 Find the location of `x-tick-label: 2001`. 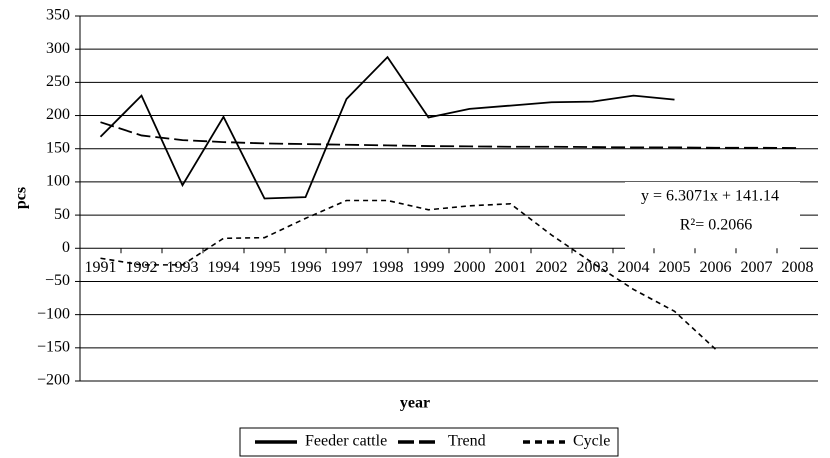

x-tick-label: 2001 is located at coordinates (511, 267).